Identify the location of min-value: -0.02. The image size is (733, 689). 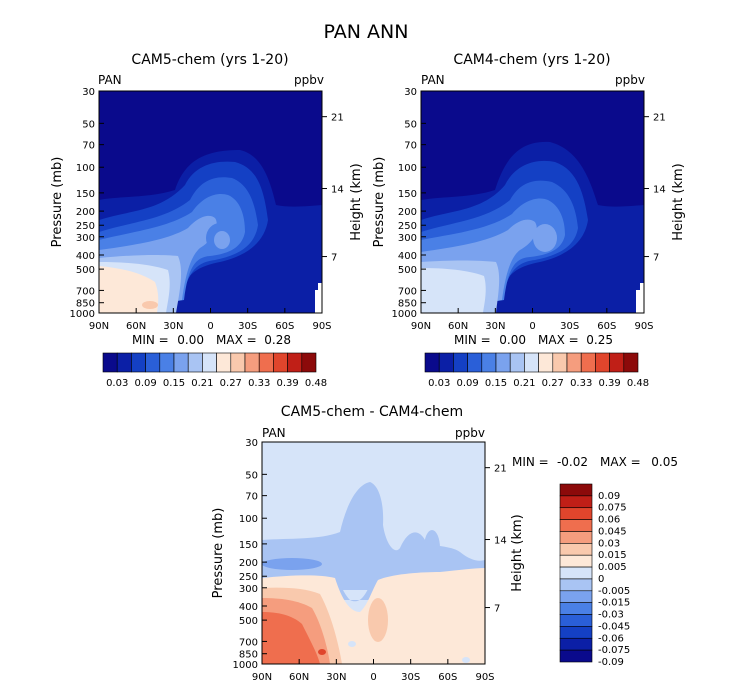
(572, 462).